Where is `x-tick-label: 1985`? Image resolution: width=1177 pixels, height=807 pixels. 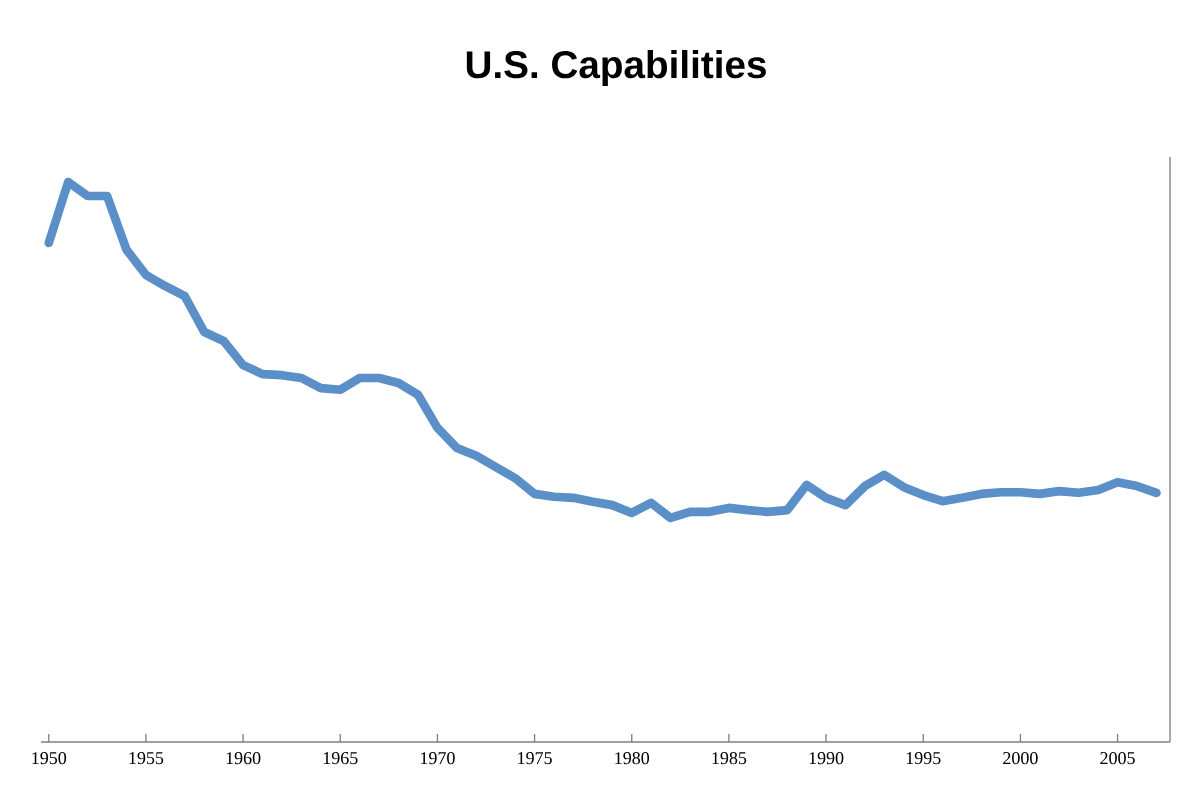
x-tick-label: 1985 is located at coordinates (729, 758).